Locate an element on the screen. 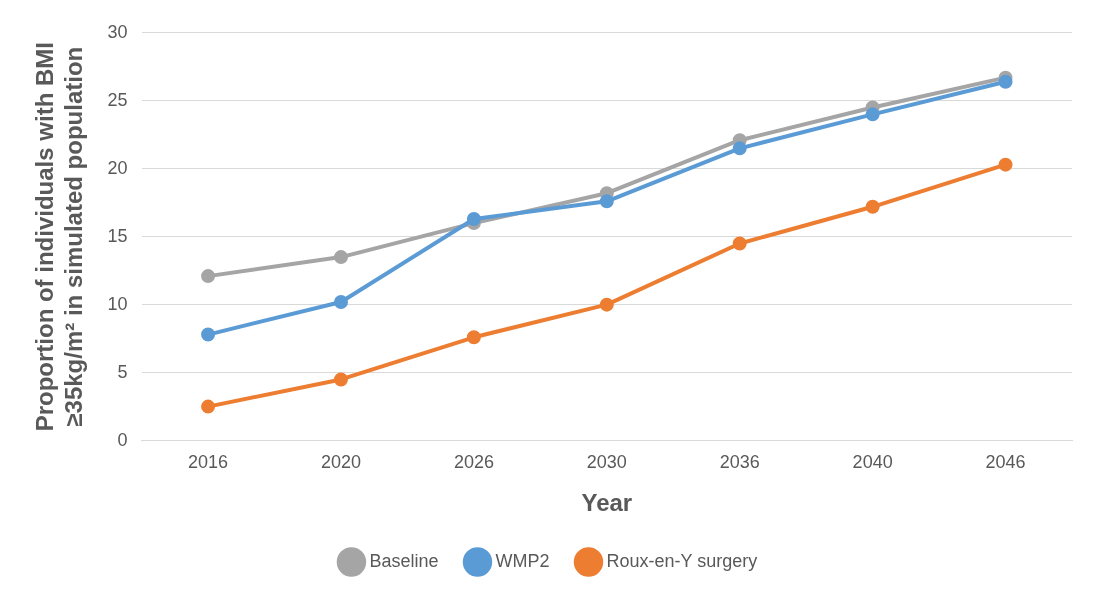 This screenshot has height=599, width=1110. x-tick-label: 2040 is located at coordinates (872, 462).